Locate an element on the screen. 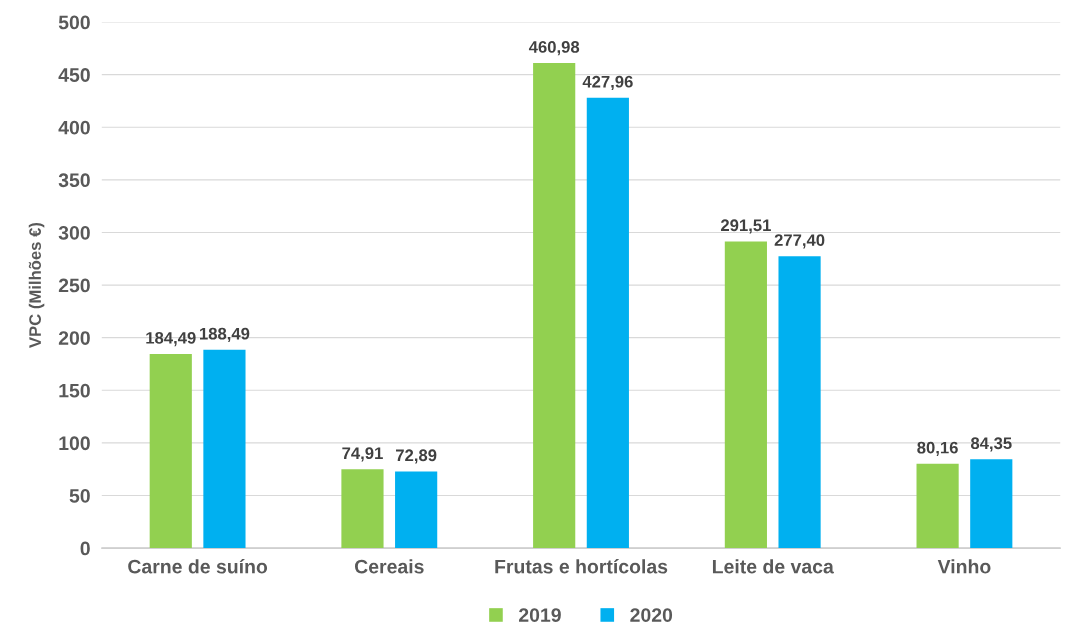  data-label: 427,96 is located at coordinates (607, 83).